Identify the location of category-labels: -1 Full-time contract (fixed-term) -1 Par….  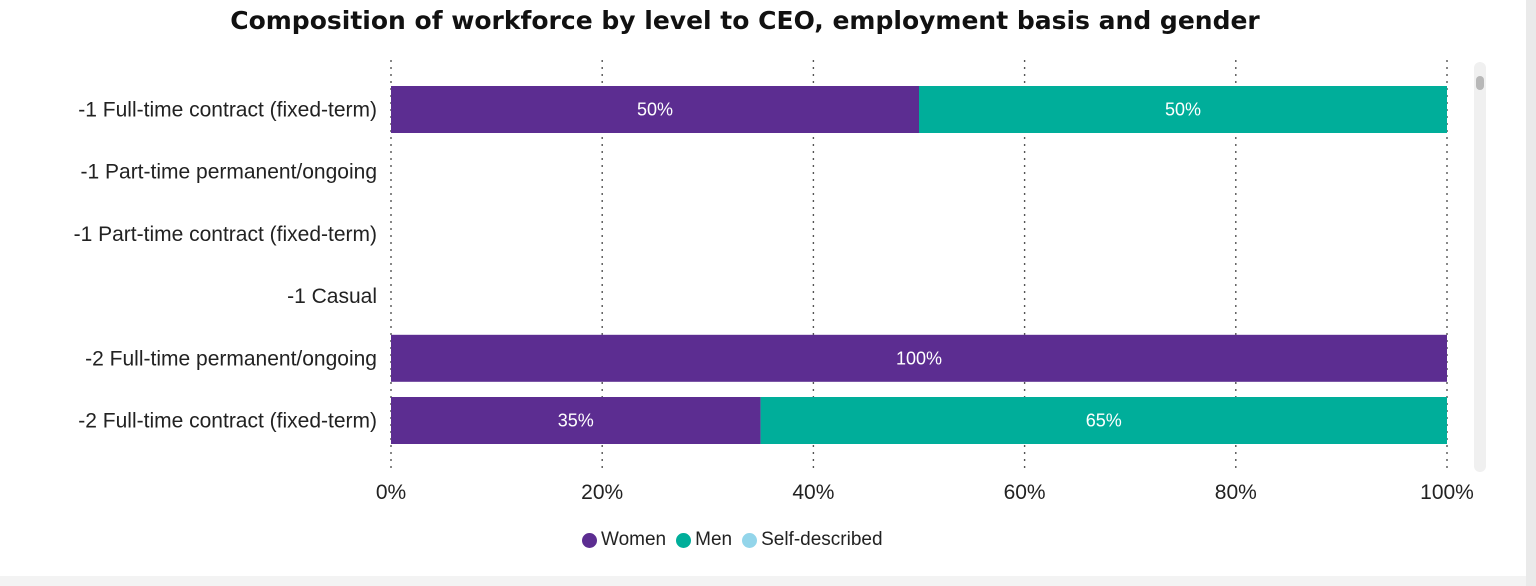
(225, 266).